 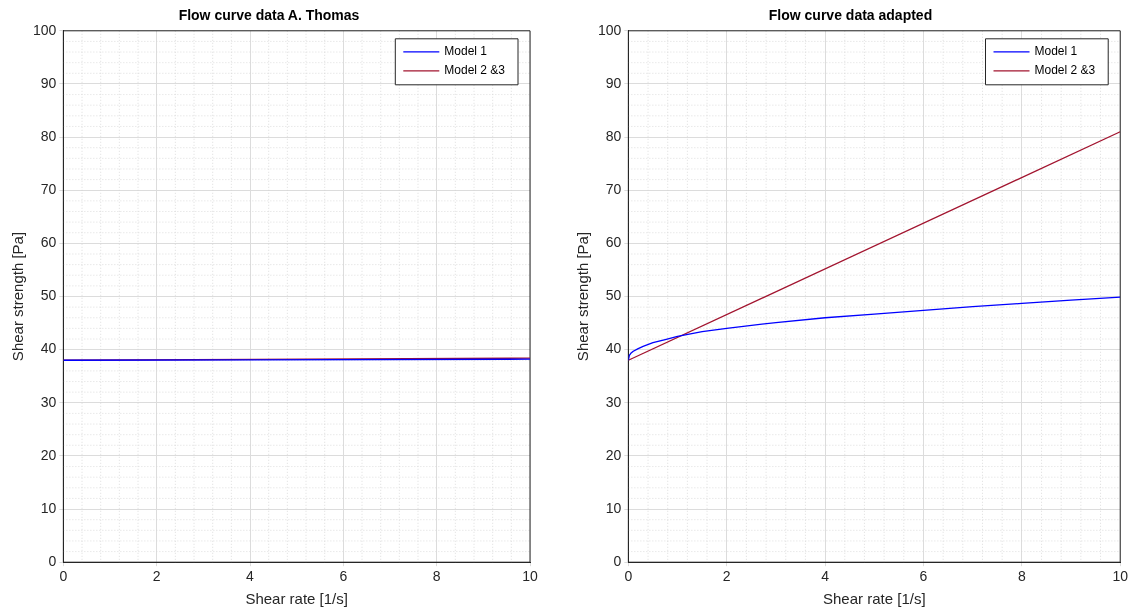 I want to click on chart-title: Flow curve data A. Thomas, so click(x=269, y=15).